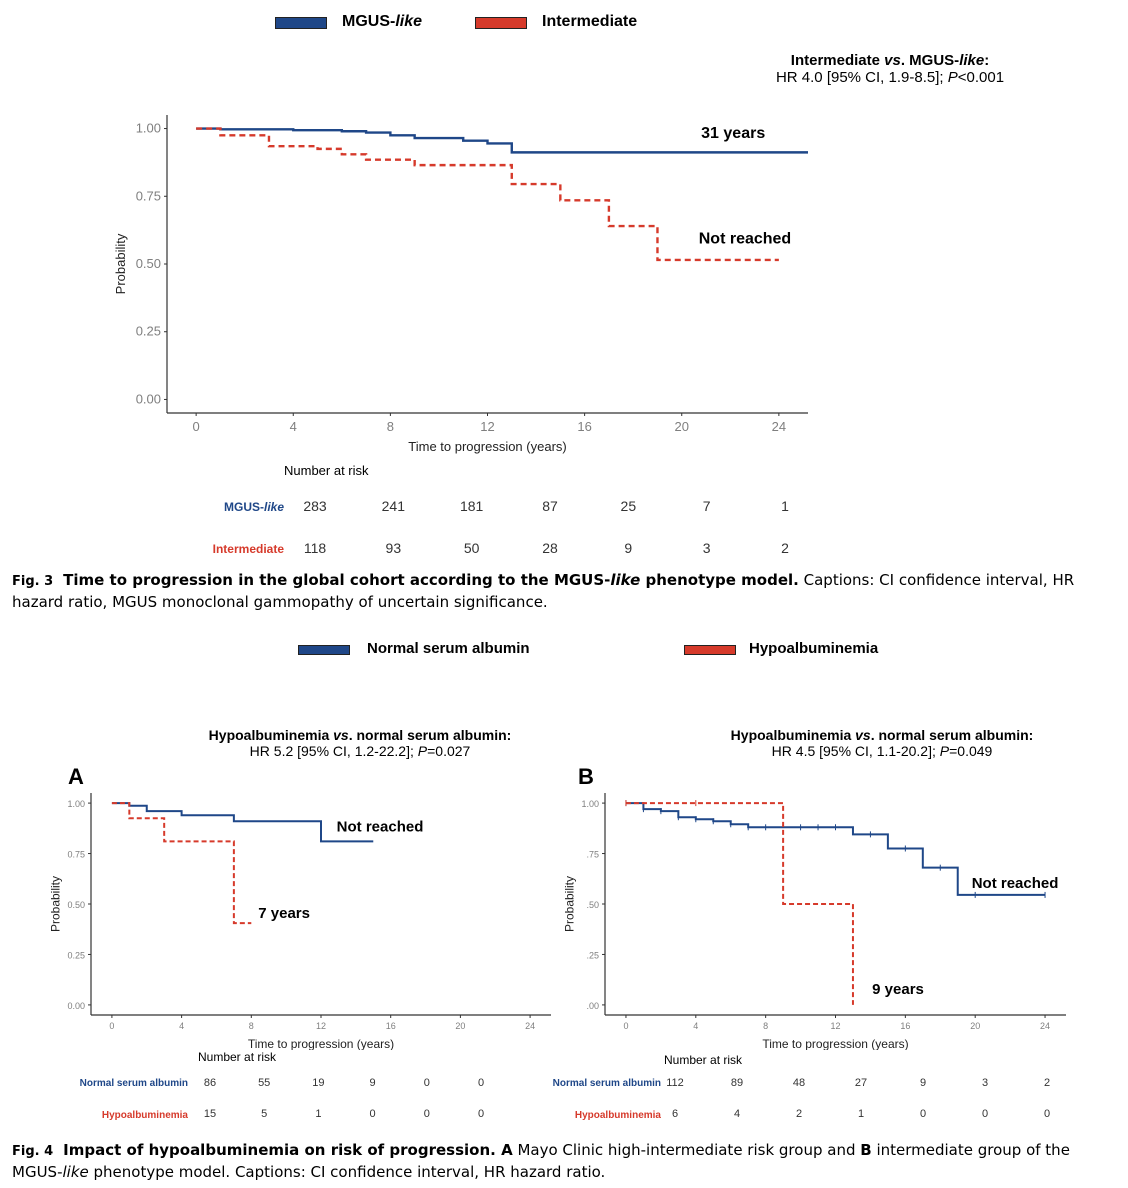  I want to click on risk-value: 55, so click(264, 1083).